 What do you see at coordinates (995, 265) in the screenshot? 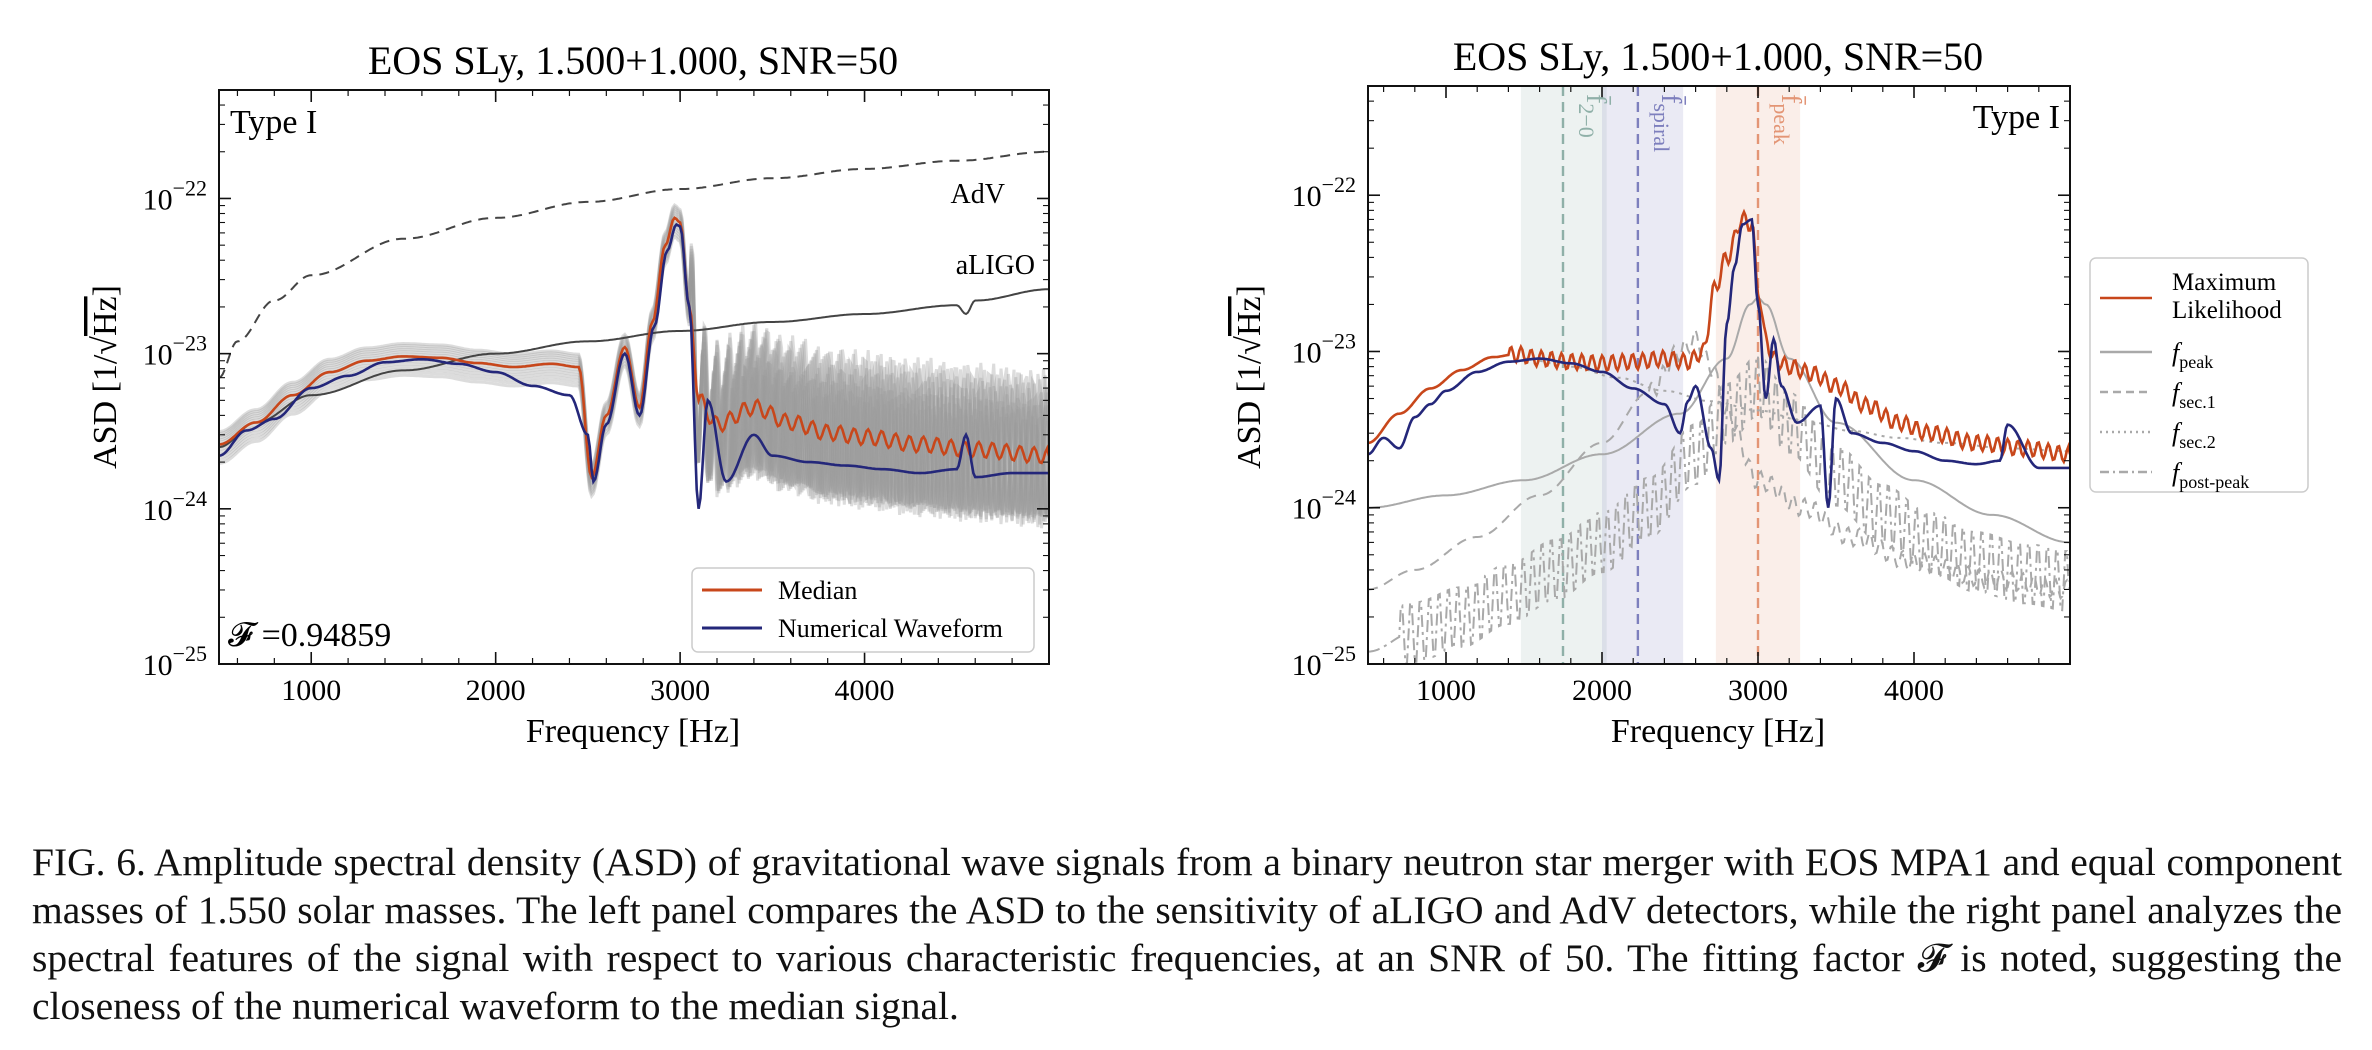
I see `aligo-label: aLIGO` at bounding box center [995, 265].